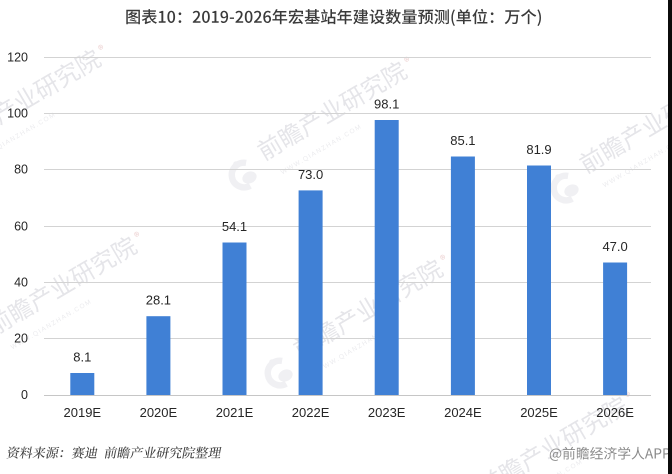  What do you see at coordinates (311, 412) in the screenshot?
I see `svg-text: 2022E` at bounding box center [311, 412].